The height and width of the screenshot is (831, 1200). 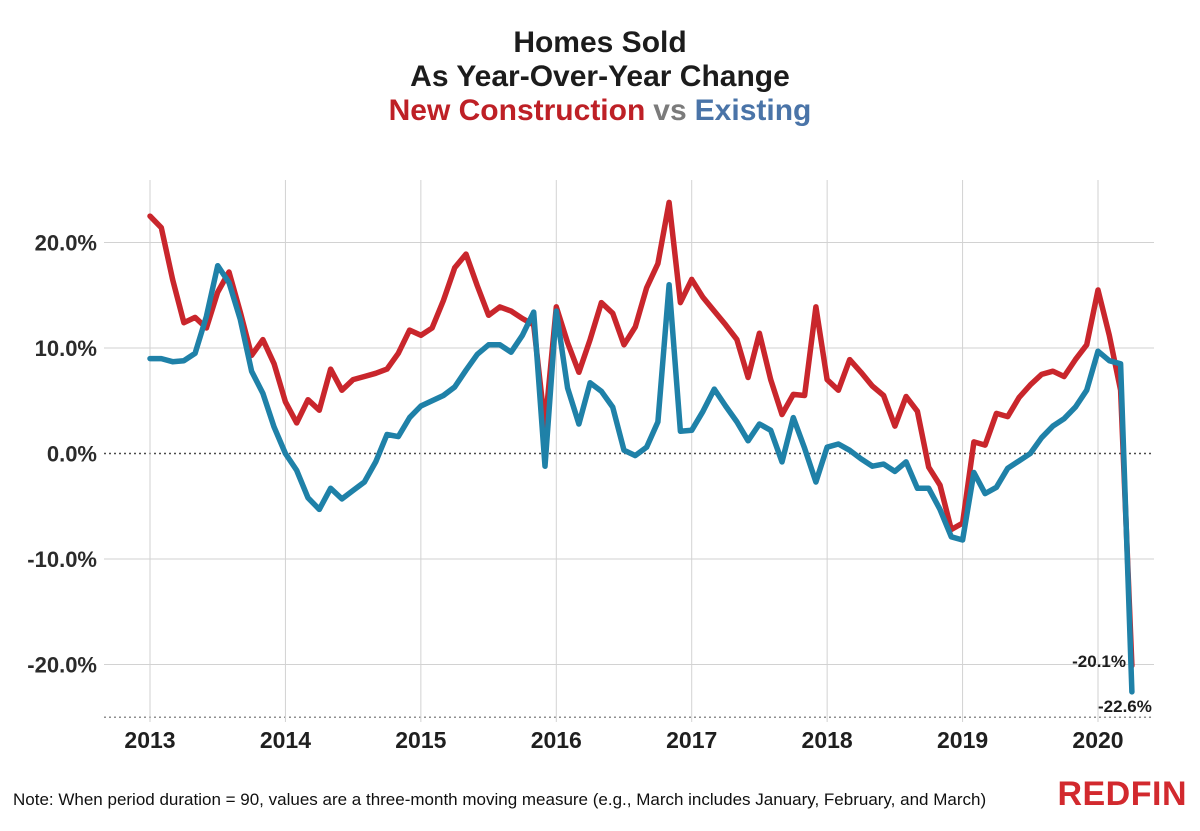 What do you see at coordinates (66, 243) in the screenshot?
I see `y-tick-label: 20.0%` at bounding box center [66, 243].